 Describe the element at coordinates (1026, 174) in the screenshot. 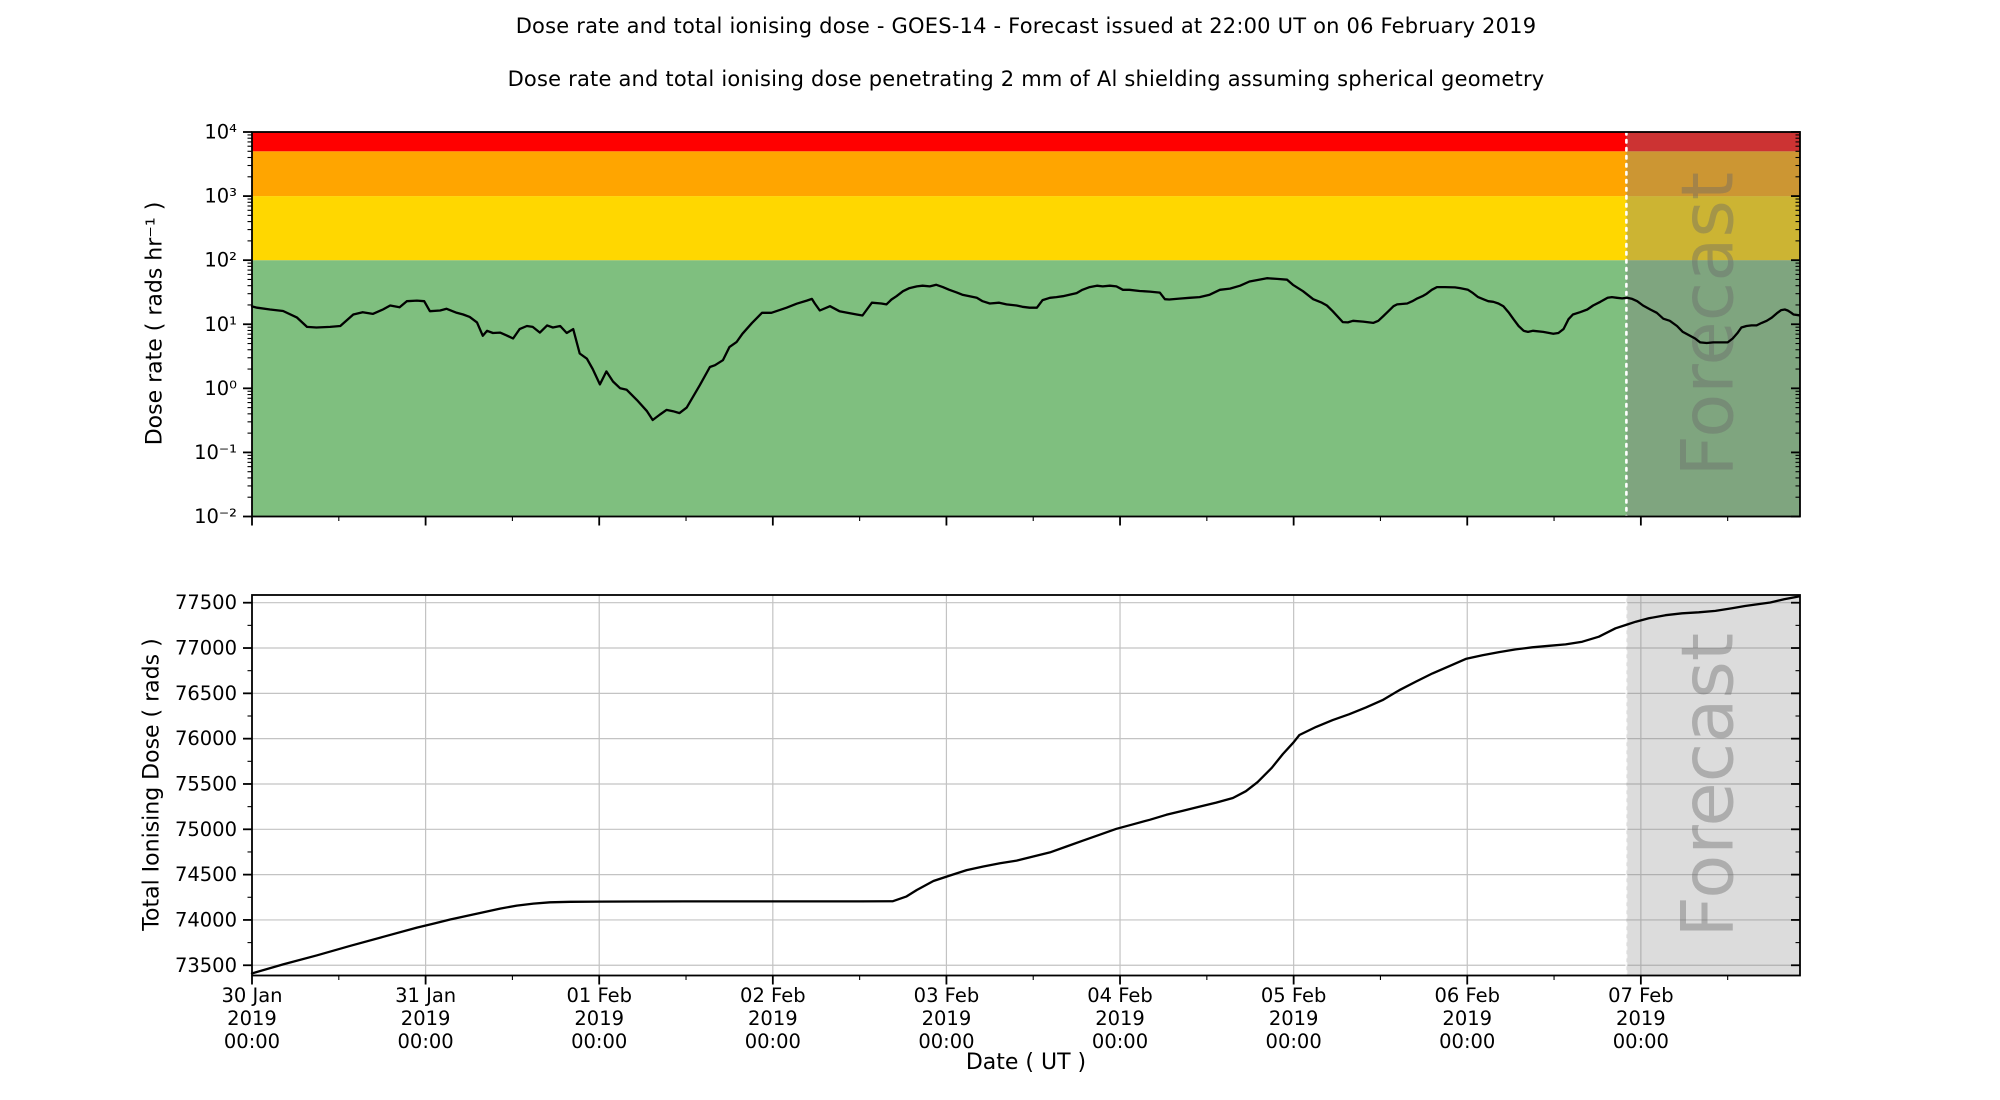

I see `dose-band-orange` at that location.